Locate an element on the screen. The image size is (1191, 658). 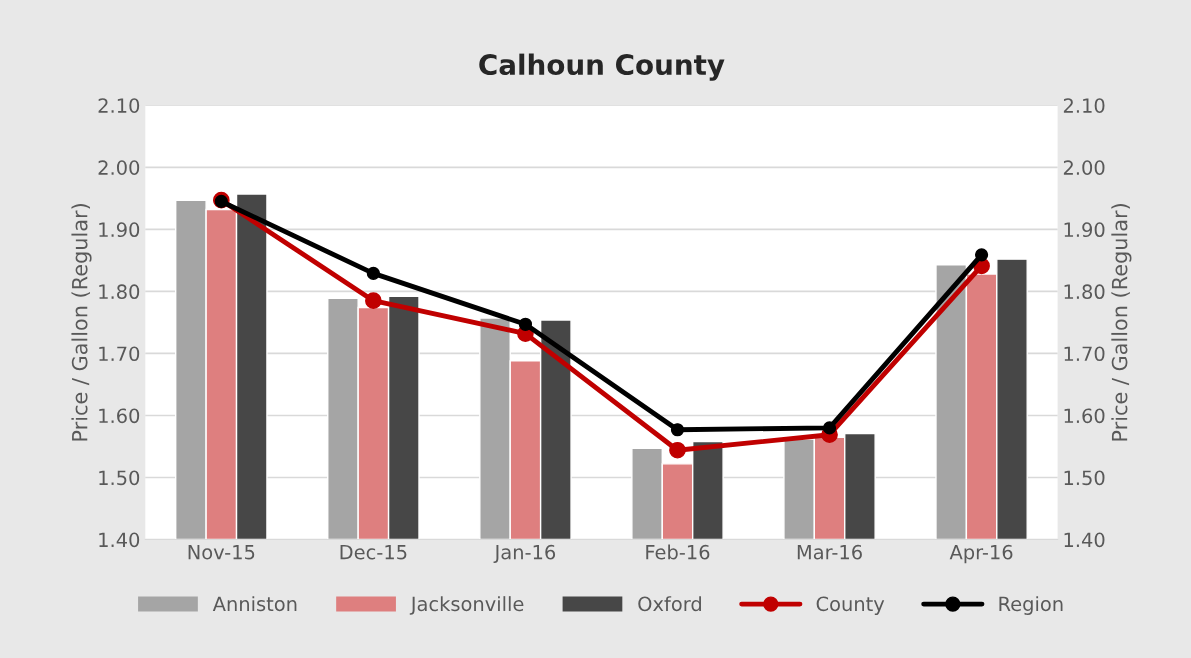
y2-tick-label: 1.50 is located at coordinates (1084, 478).